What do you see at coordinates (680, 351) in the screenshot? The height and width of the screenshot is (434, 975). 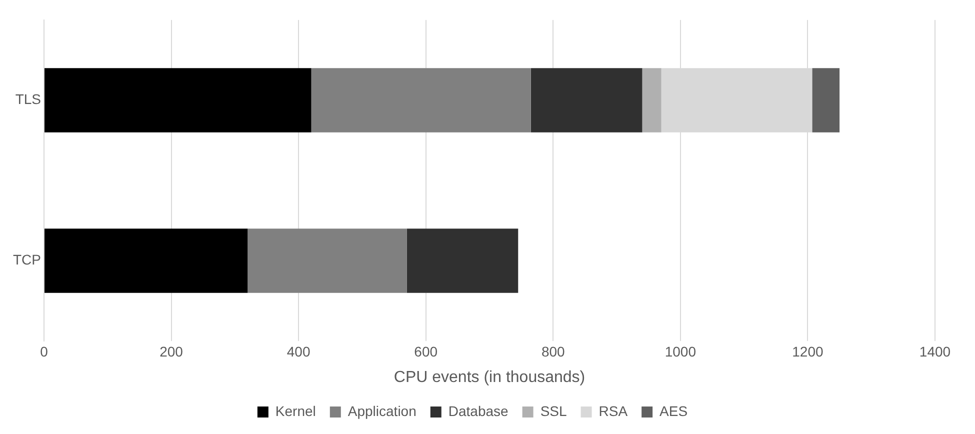 I see `x-tick-label: 1000` at bounding box center [680, 351].